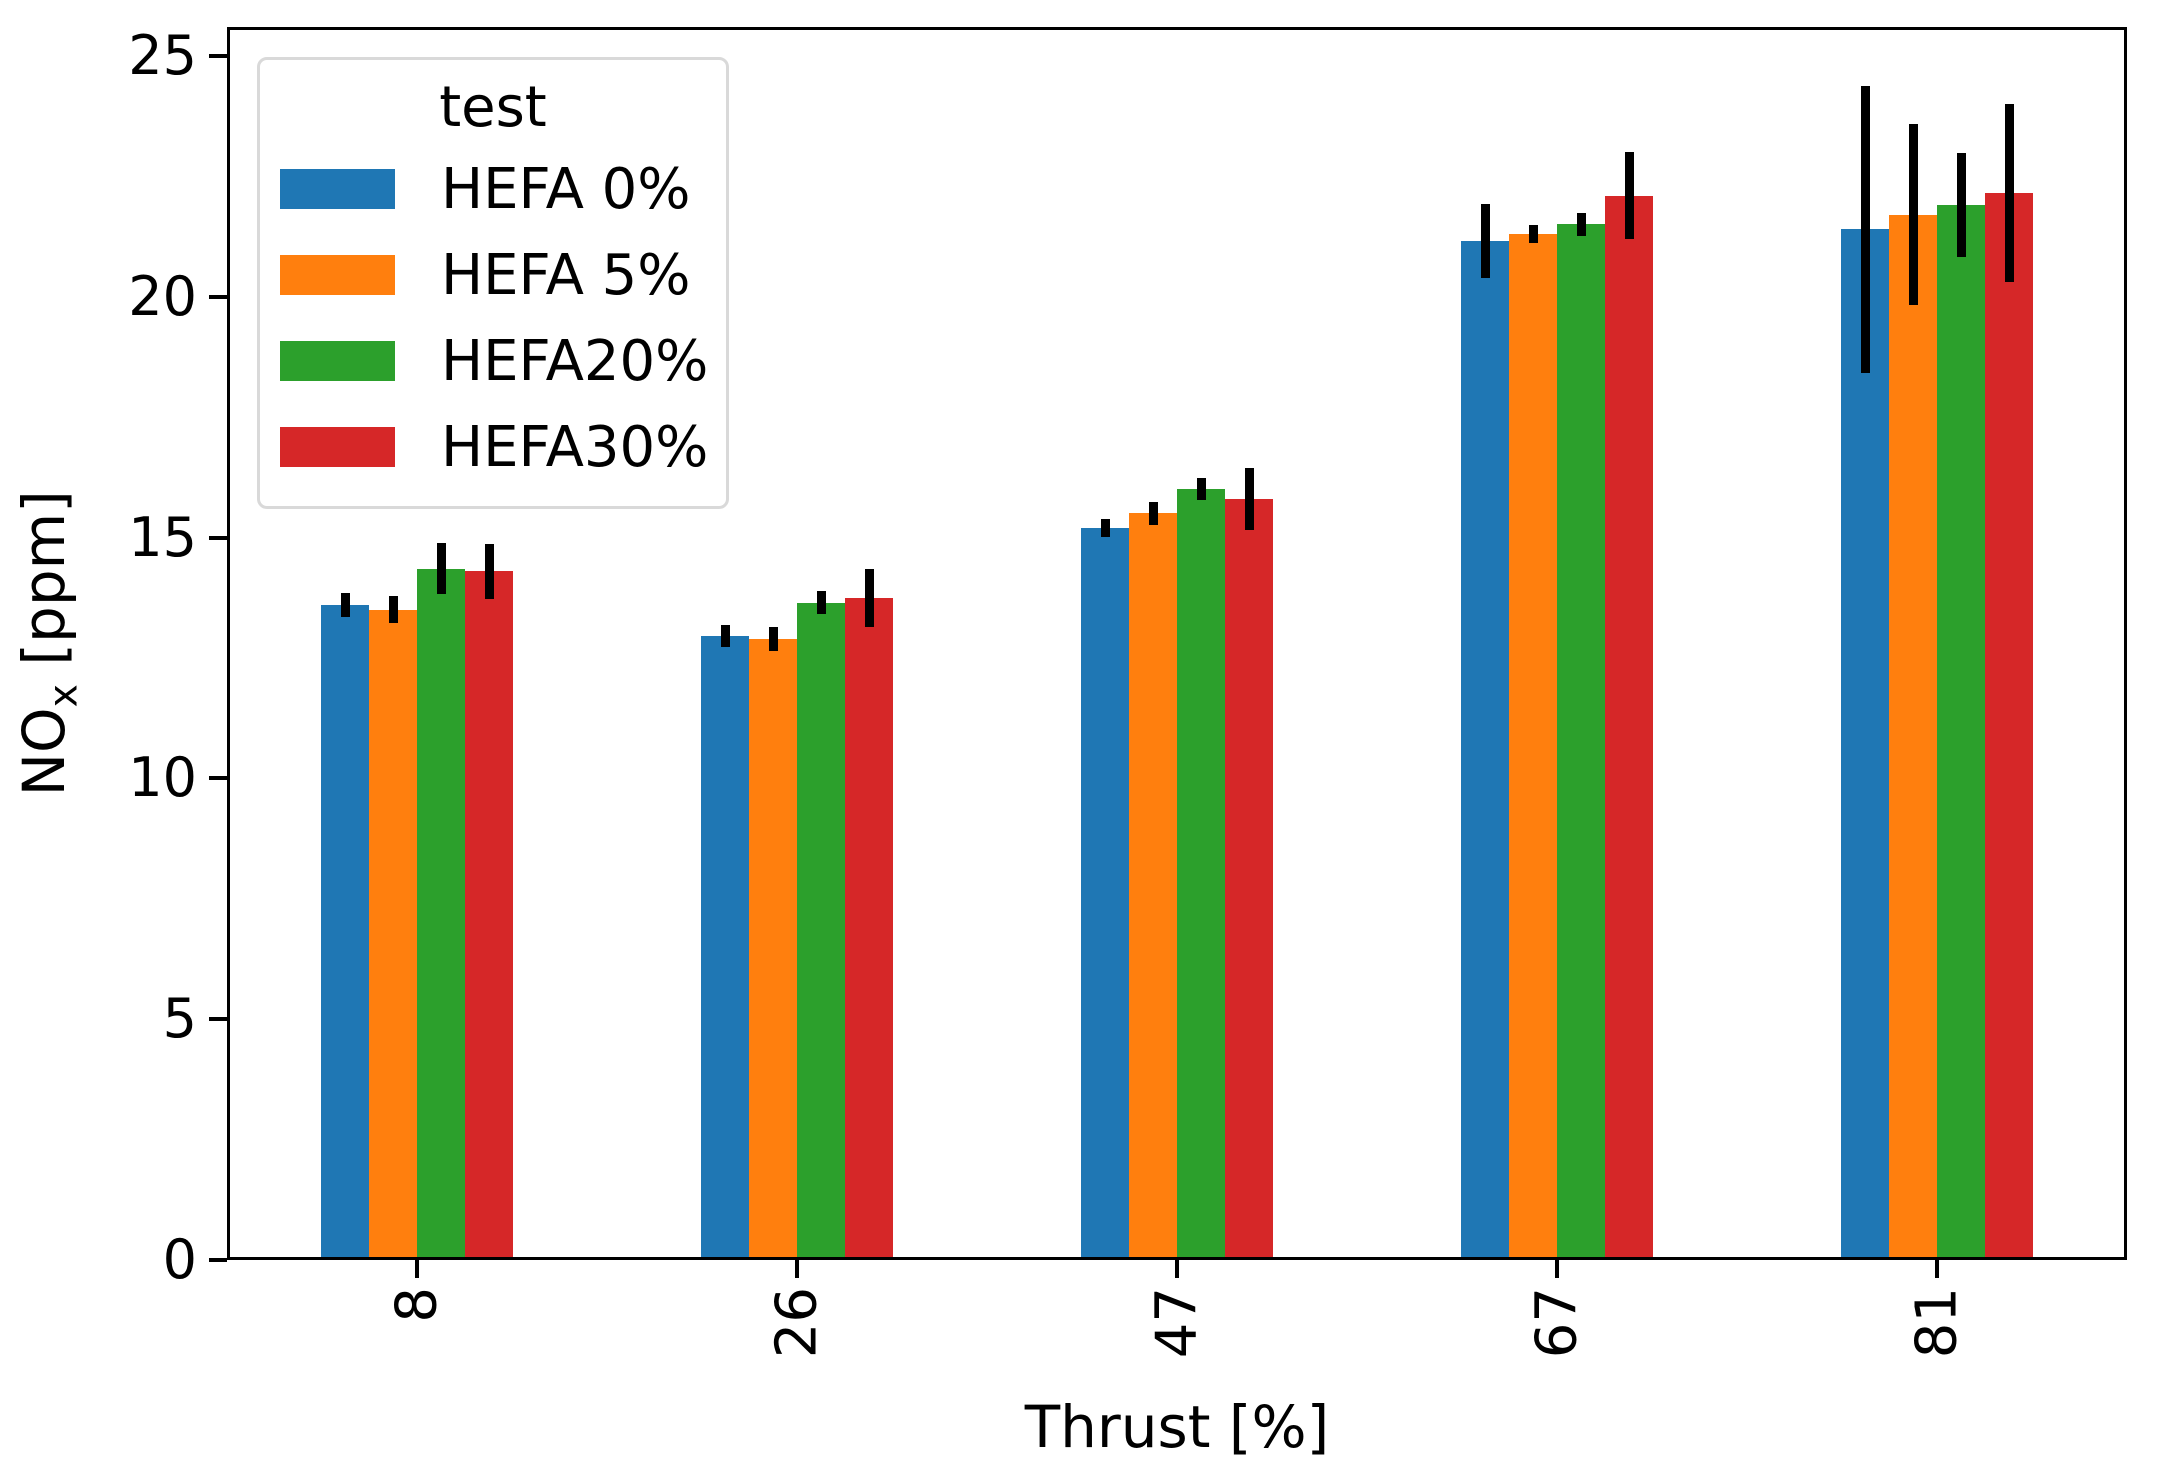 The width and height of the screenshot is (2160, 1473). What do you see at coordinates (566, 275) in the screenshot?
I see `legend-item-label: HEFA 5%` at bounding box center [566, 275].